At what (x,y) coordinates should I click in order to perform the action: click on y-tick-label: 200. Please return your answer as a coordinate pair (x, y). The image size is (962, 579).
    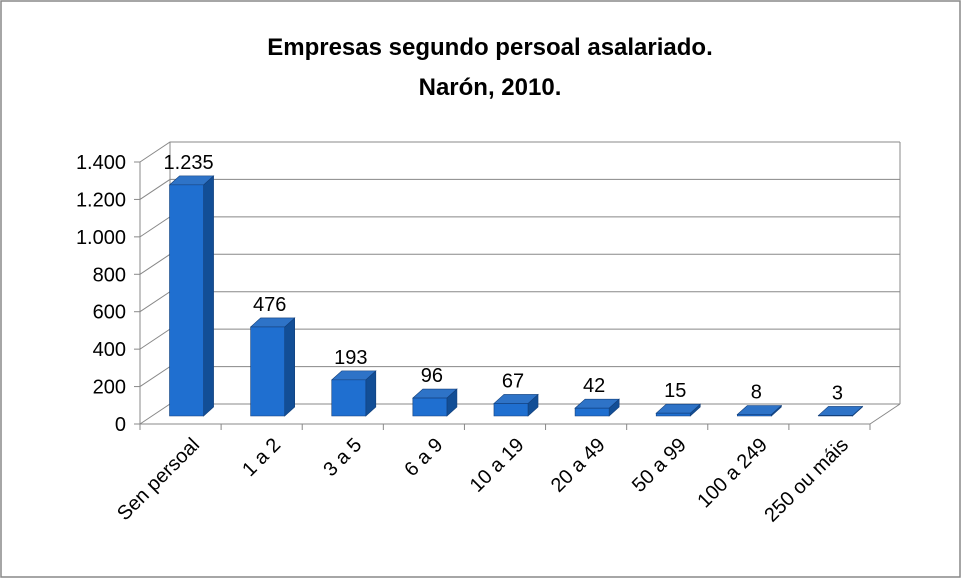
    Looking at the image, I should click on (109, 388).